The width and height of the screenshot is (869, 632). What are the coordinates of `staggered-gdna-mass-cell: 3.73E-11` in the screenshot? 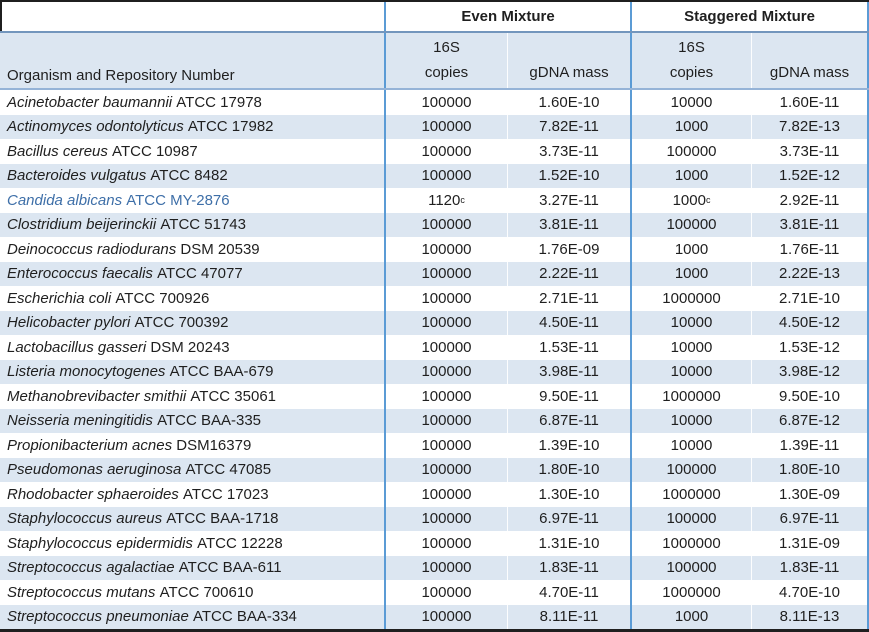 It's located at (810, 151).